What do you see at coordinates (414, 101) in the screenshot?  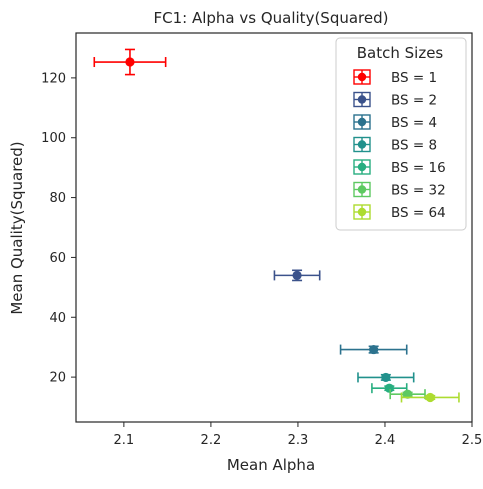 I see `legend-label: BS = 2` at bounding box center [414, 101].